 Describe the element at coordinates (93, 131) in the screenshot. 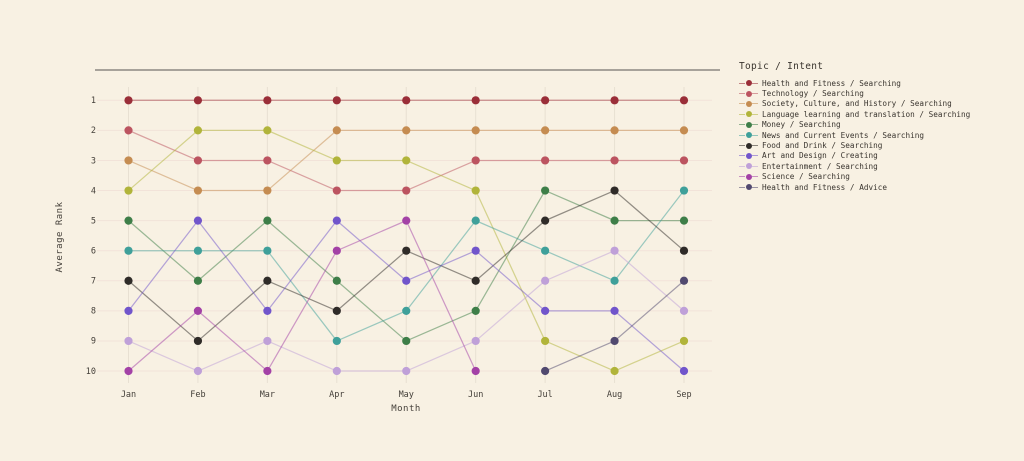

I see `y-tick-label: 2` at that location.